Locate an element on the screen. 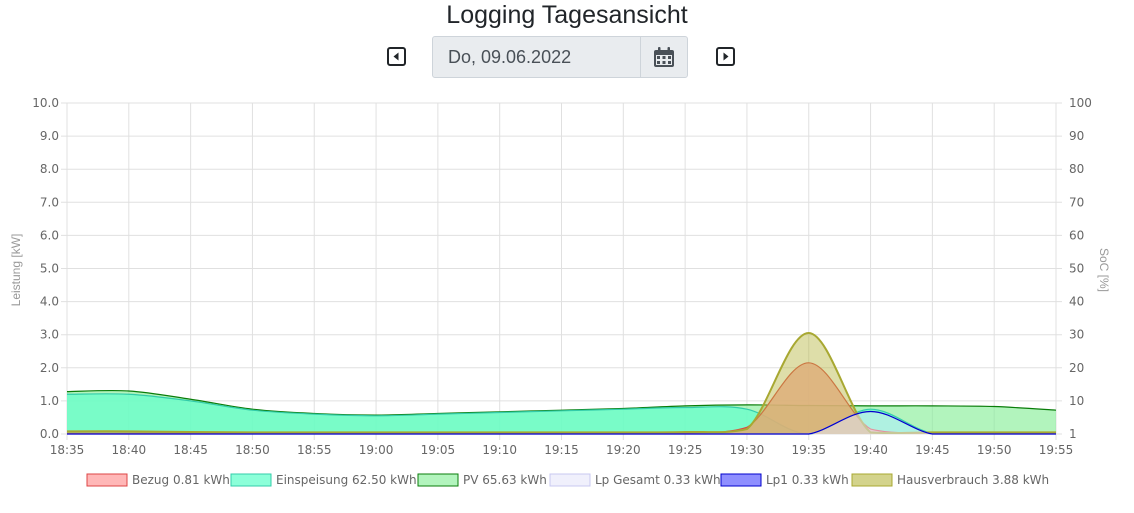 This screenshot has height=513, width=1134. y-axis-left-title: Leistung [kW] is located at coordinates (16, 270).